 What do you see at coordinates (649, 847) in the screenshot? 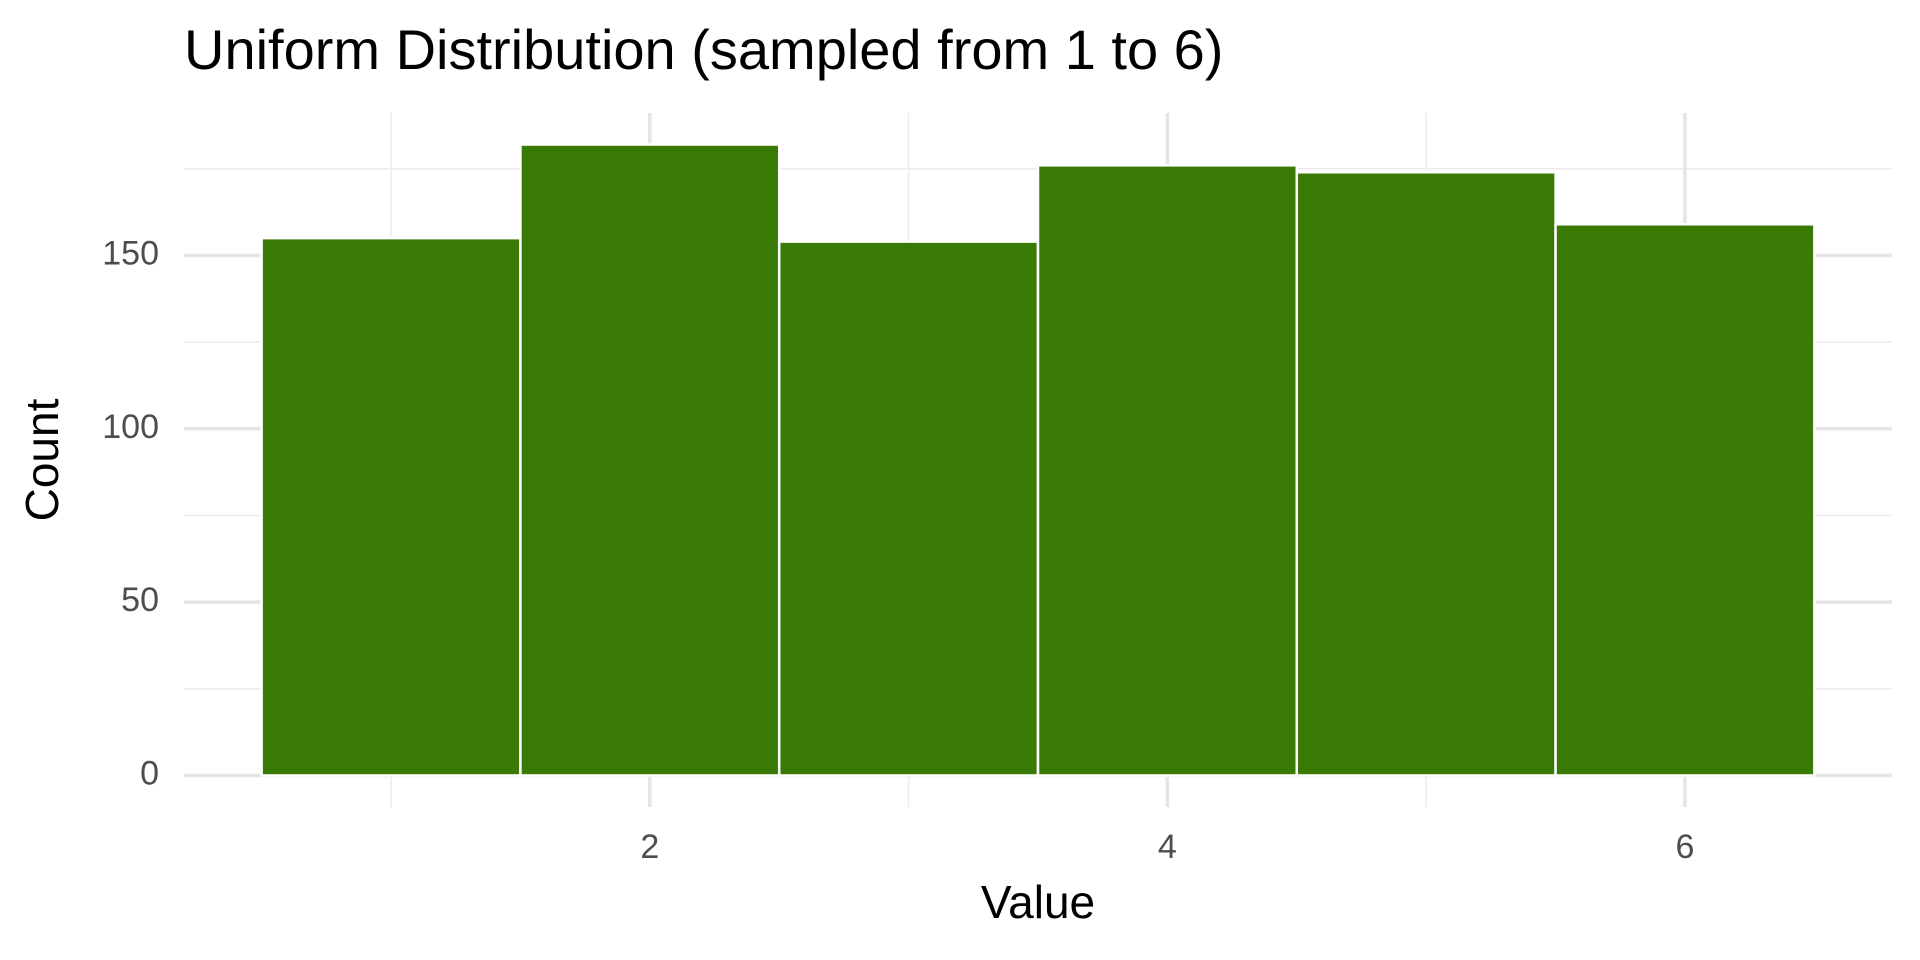
I see `x-tick-label: 2` at bounding box center [649, 847].